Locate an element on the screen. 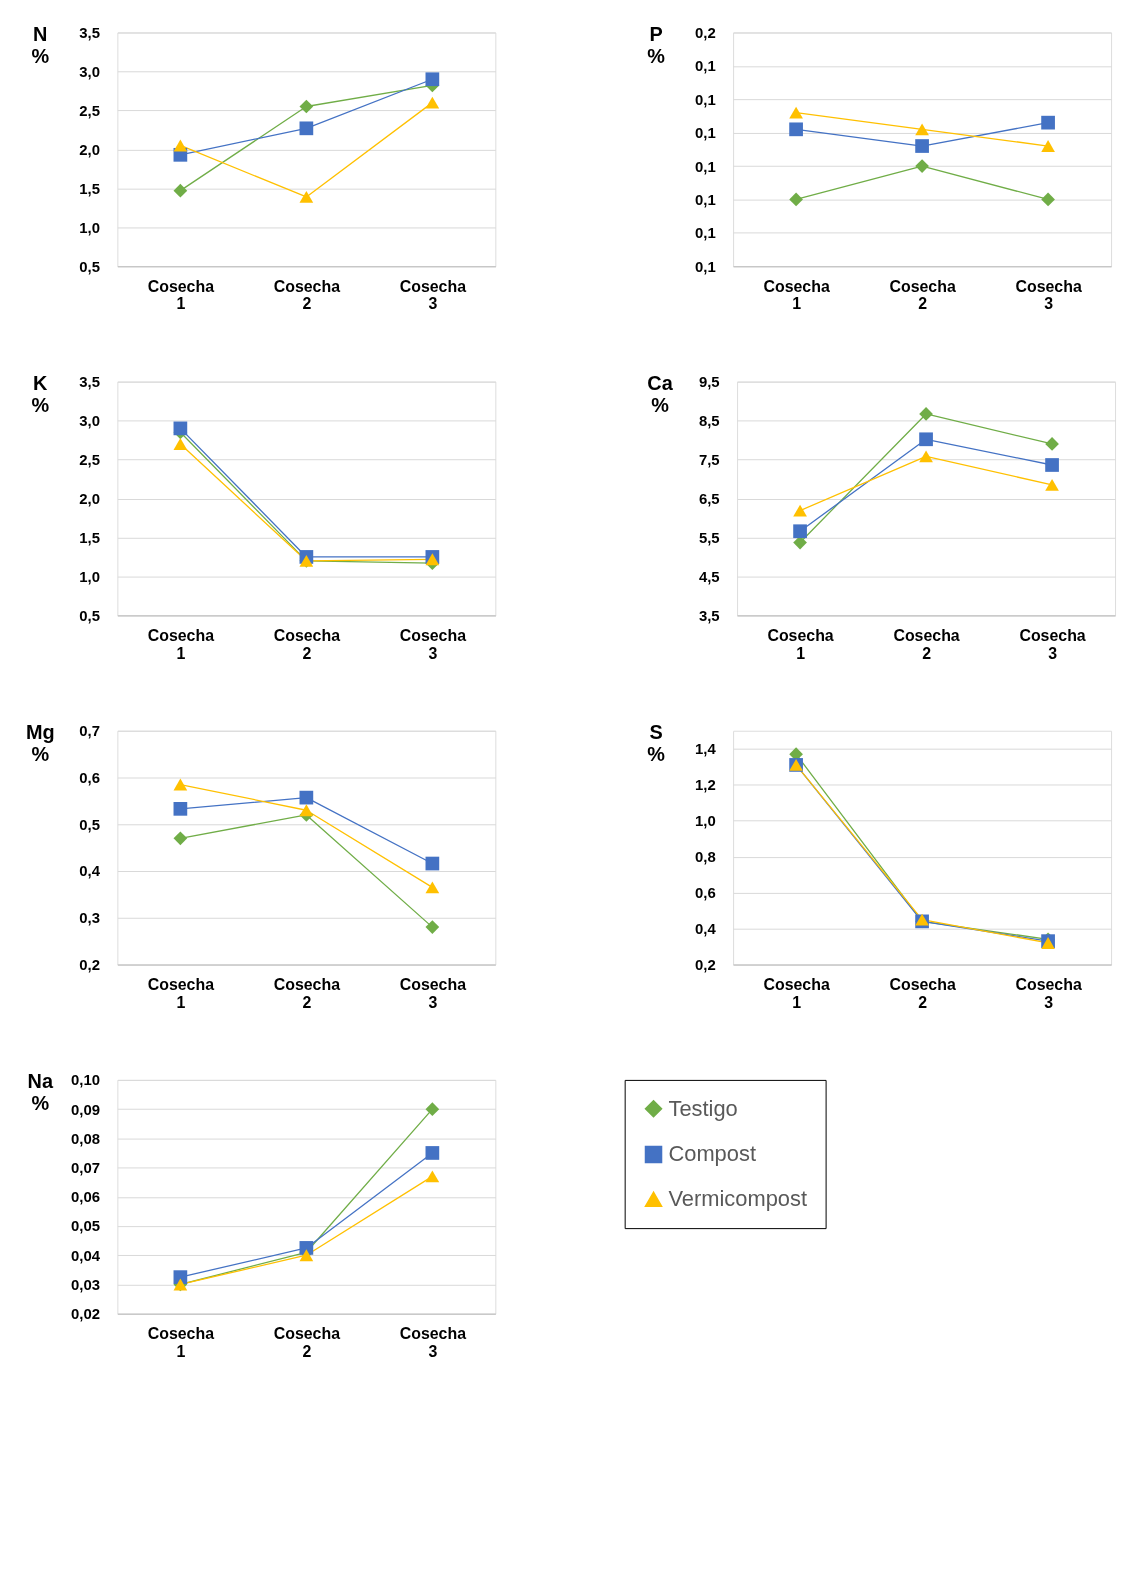 Image resolution: width=1126 pixels, height=1584 pixels. y-tick-label: 6,5 is located at coordinates (709, 498).